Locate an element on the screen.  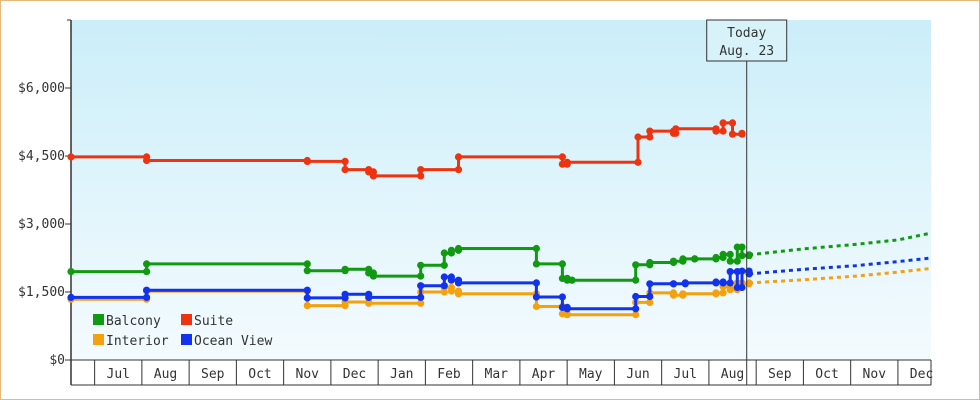
today-label-box is located at coordinates (747, 40).